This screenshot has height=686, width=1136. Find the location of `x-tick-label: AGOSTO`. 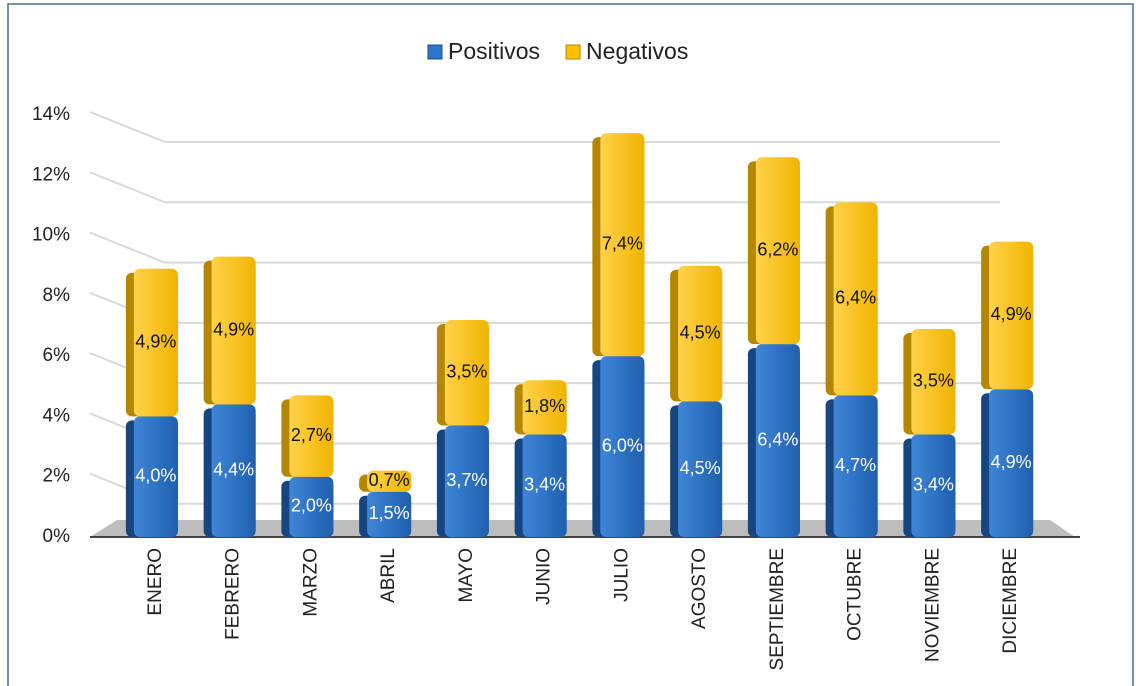

x-tick-label: AGOSTO is located at coordinates (699, 588).